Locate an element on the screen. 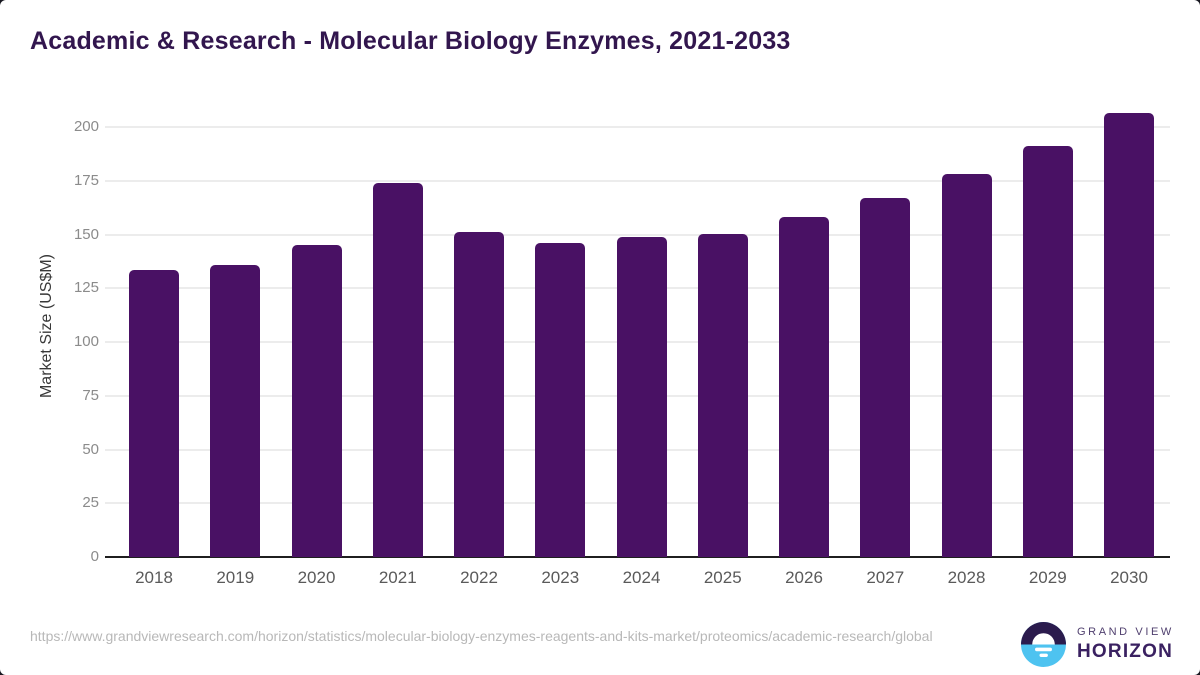 Image resolution: width=1200 pixels, height=675 pixels. bar-2024 is located at coordinates (641, 397).